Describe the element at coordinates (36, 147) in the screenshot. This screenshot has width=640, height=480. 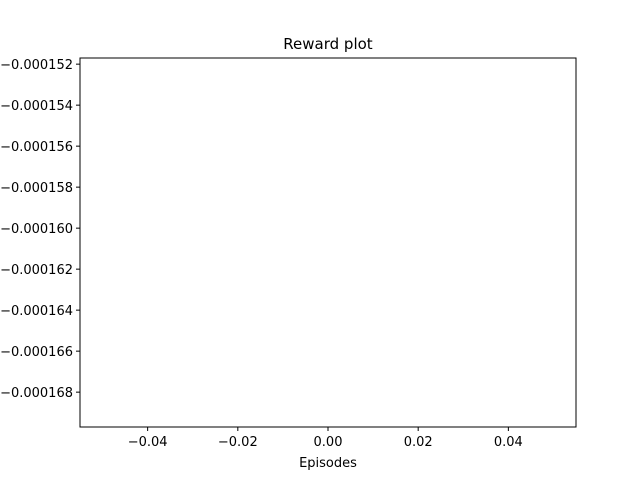
I see `y-tick-label: −0.000156` at that location.